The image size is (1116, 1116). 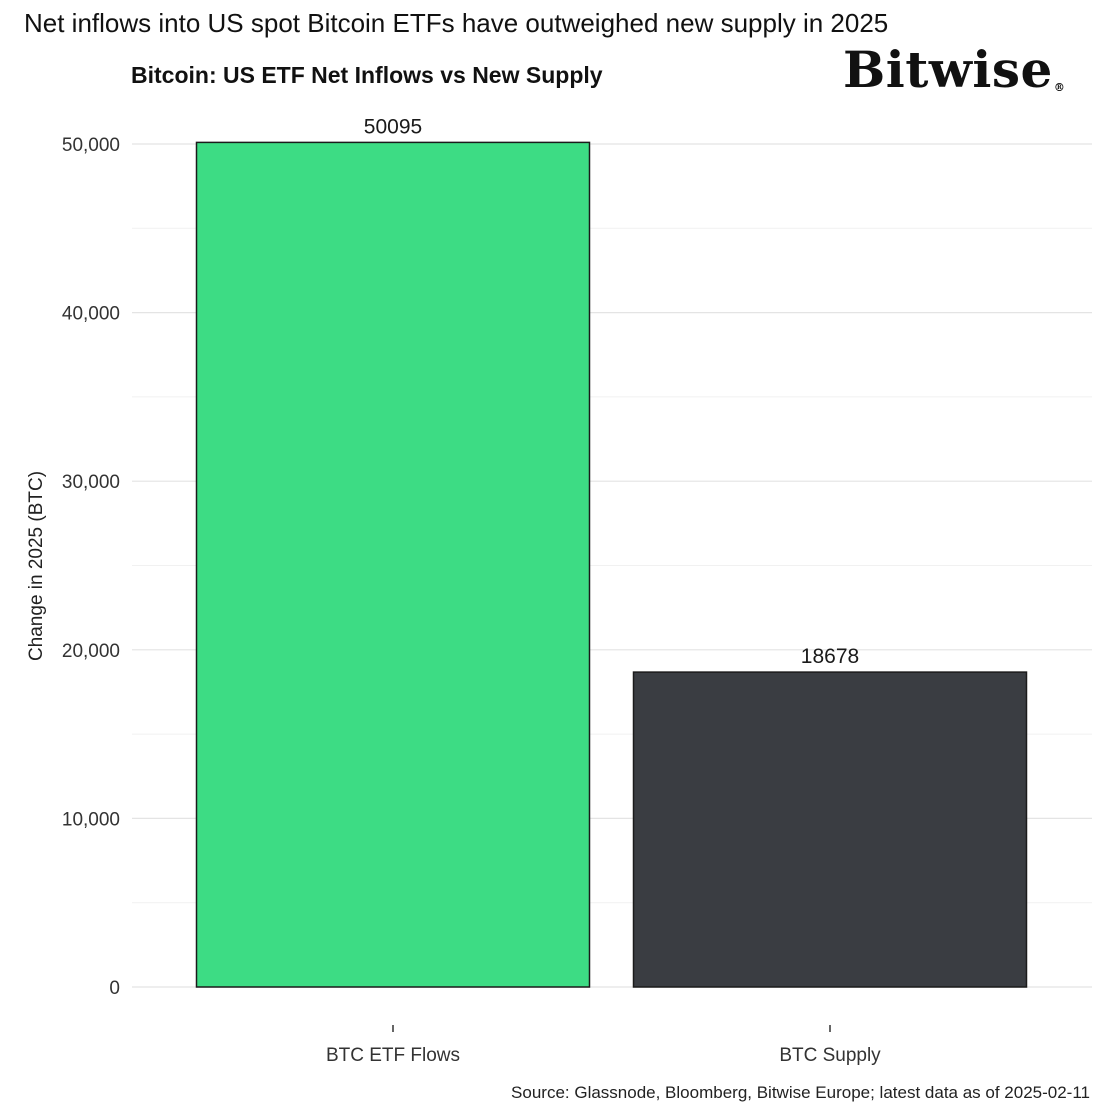 I want to click on bar-value-label: 18678, so click(x=830, y=656).